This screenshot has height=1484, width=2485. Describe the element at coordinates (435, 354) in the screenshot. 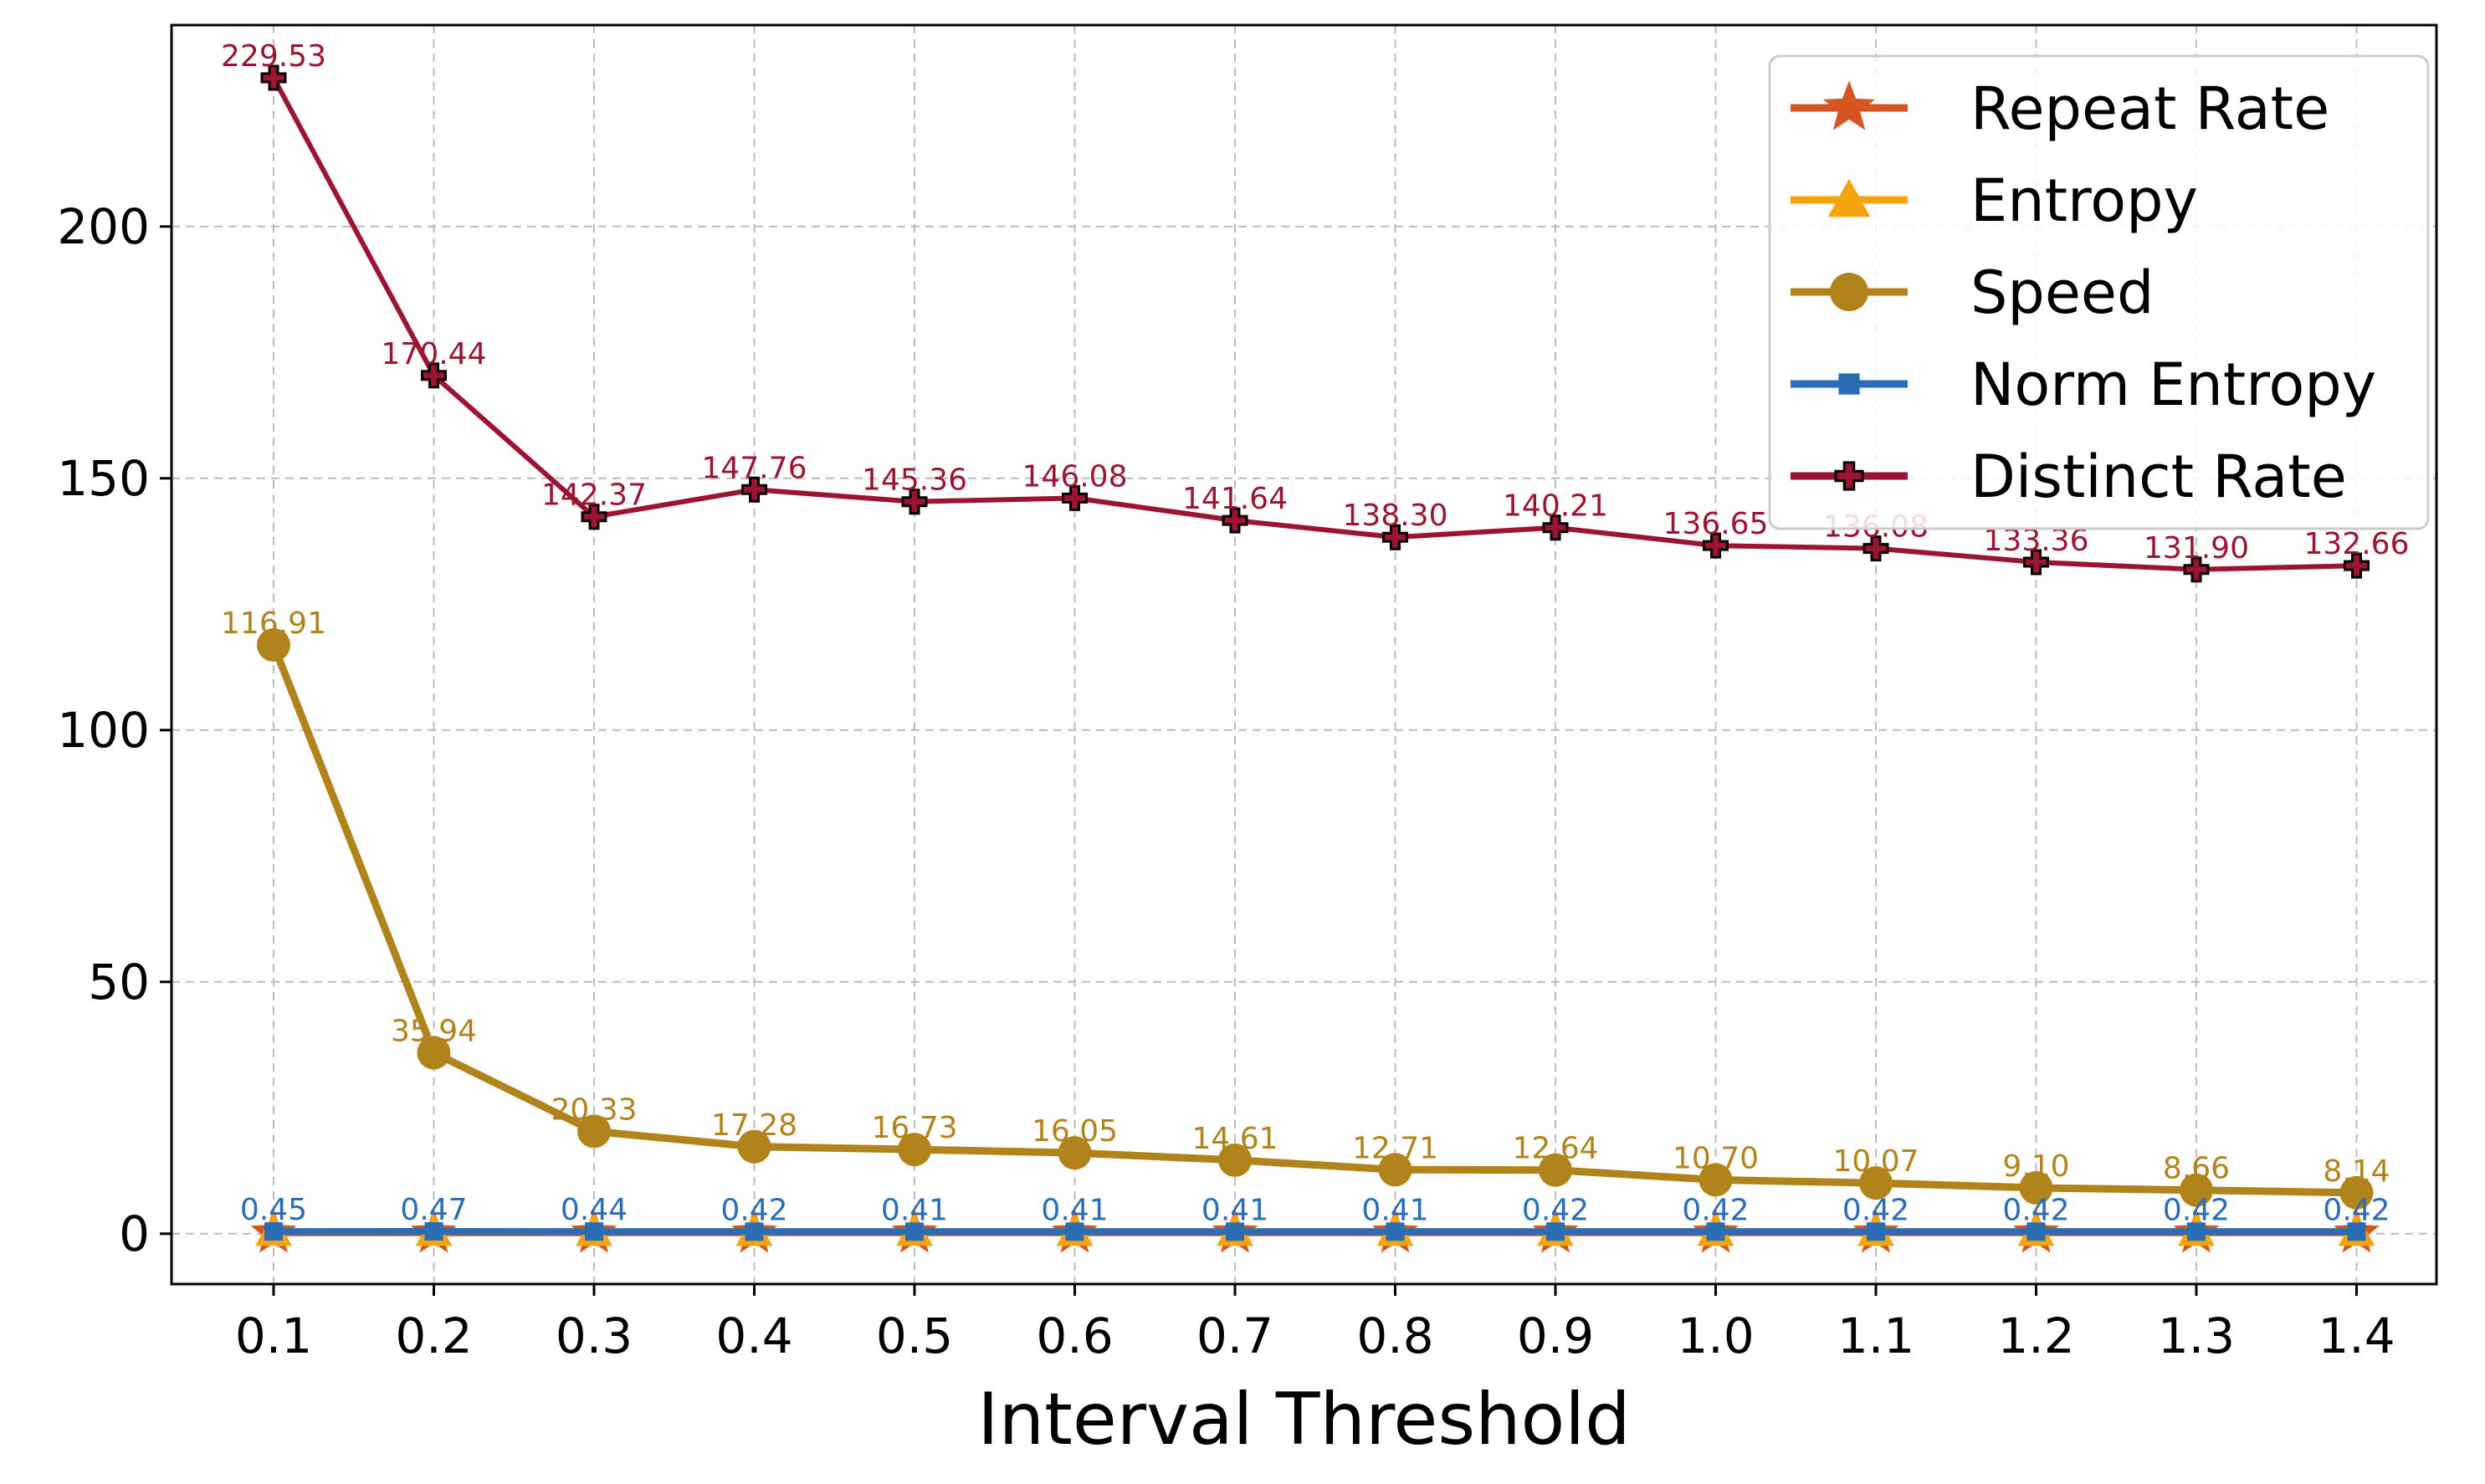

I see `data-label: 170.44` at that location.